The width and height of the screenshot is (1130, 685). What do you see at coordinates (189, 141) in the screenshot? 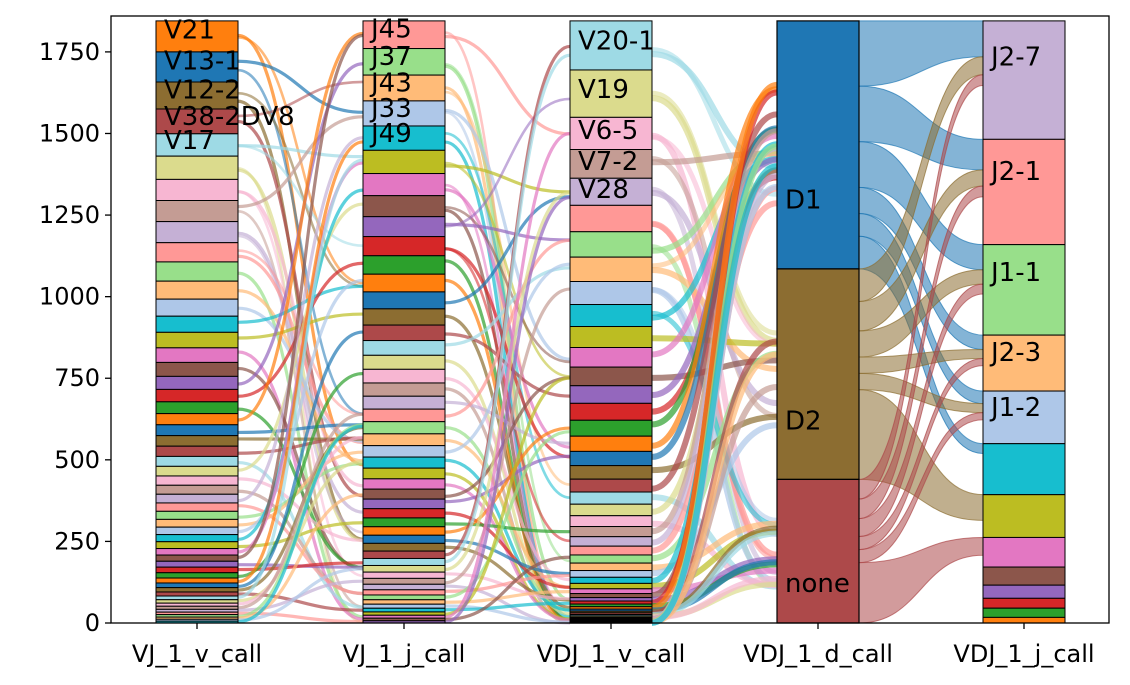
I see `segment-label-V17: V17` at bounding box center [189, 141].